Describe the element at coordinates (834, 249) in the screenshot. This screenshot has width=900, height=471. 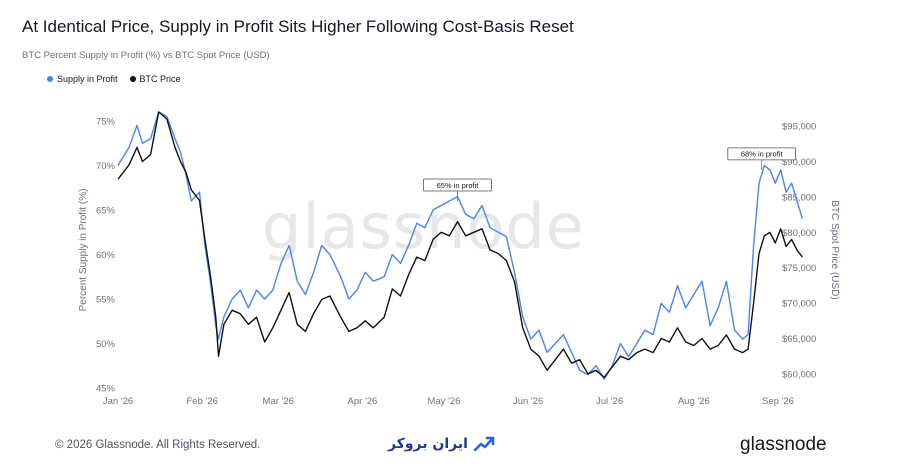
I see `y-right-axis-title: BTC Spot Price (USD)` at that location.